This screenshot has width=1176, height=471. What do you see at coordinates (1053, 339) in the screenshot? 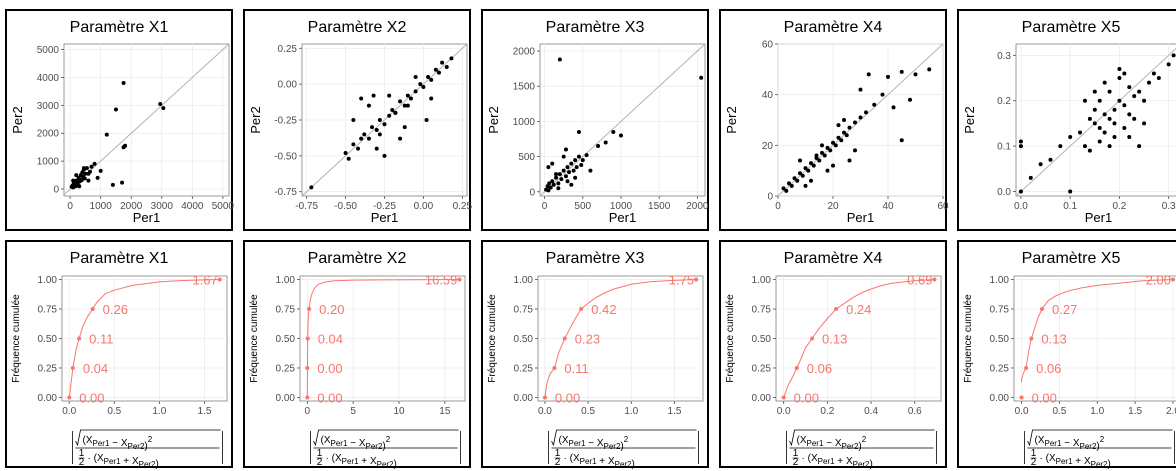
I see `quantile-label: 0.13` at bounding box center [1053, 339].